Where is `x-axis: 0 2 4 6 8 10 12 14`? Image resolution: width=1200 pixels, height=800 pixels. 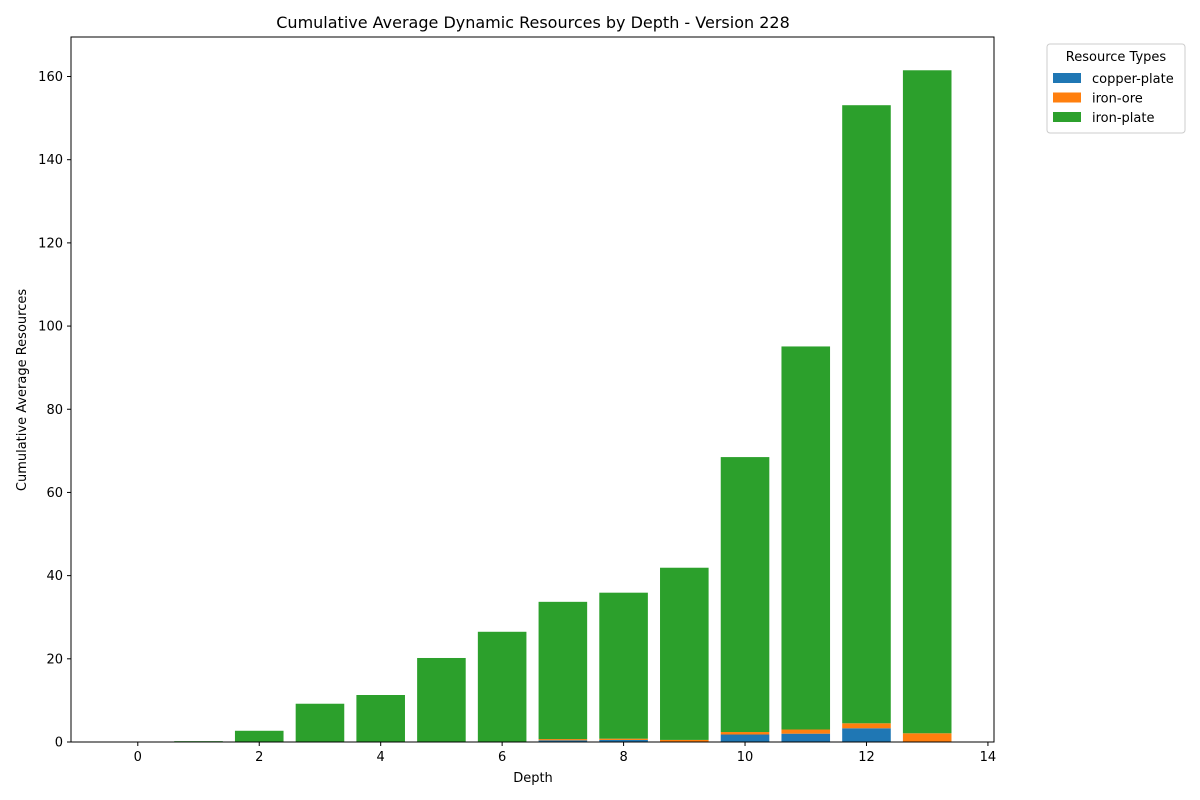
x-axis: 0 2 4 6 8 10 12 14 is located at coordinates (565, 753).